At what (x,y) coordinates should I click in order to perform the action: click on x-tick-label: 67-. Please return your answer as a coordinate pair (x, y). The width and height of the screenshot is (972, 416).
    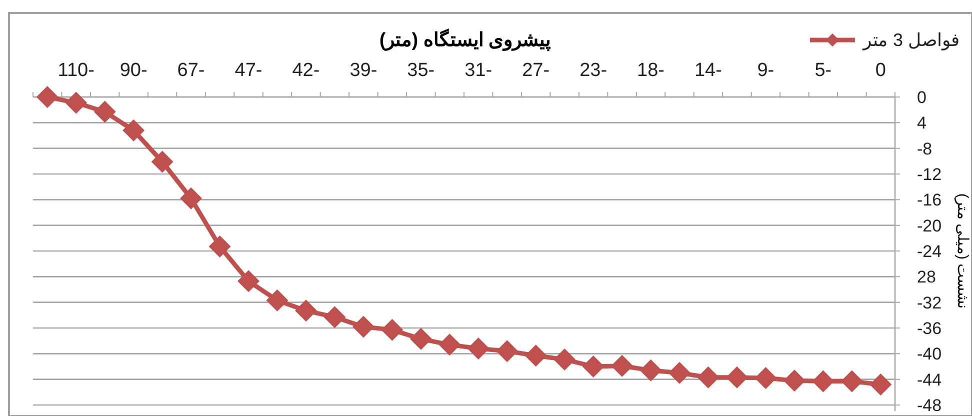
    Looking at the image, I should click on (191, 70).